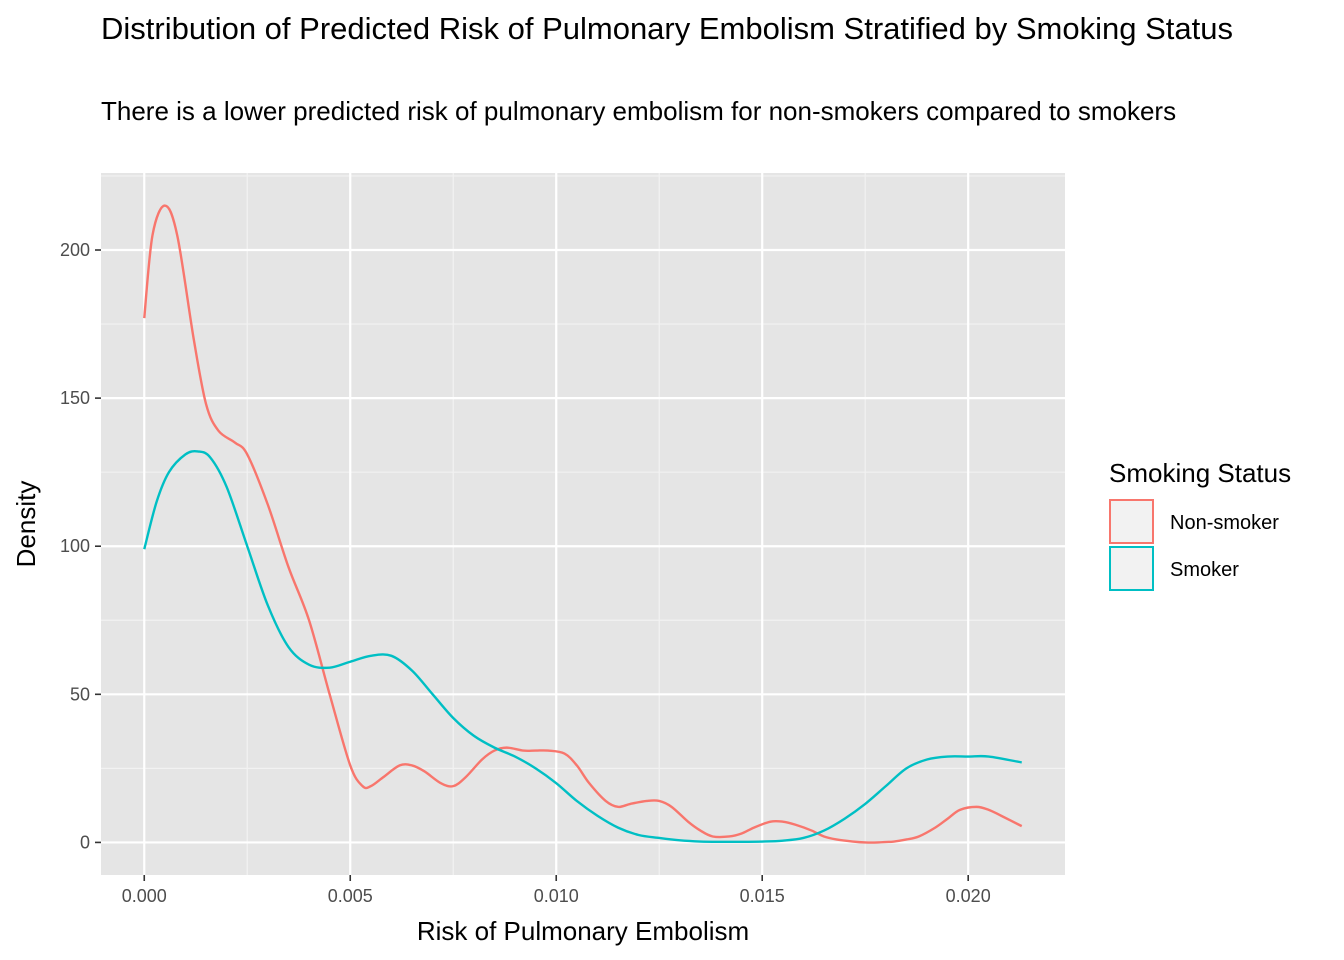 The width and height of the screenshot is (1344, 960). I want to click on x-tick-label: 0.010, so click(556, 896).